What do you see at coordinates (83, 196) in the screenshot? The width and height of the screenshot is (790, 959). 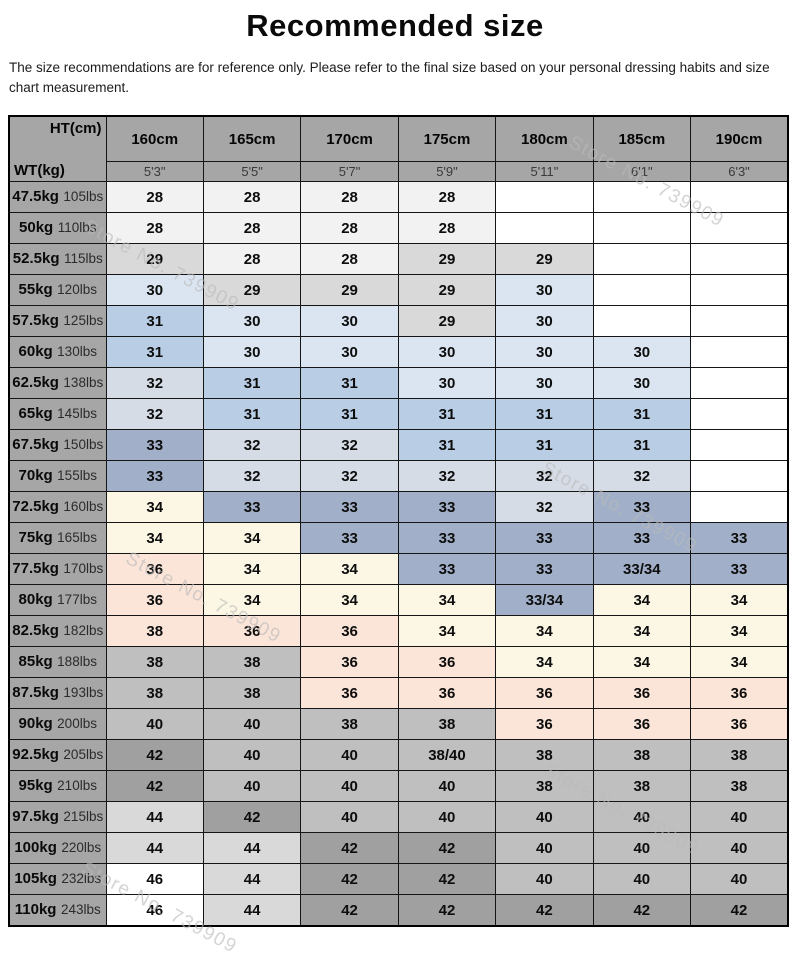 I see `weight-lbs: 105lbs` at bounding box center [83, 196].